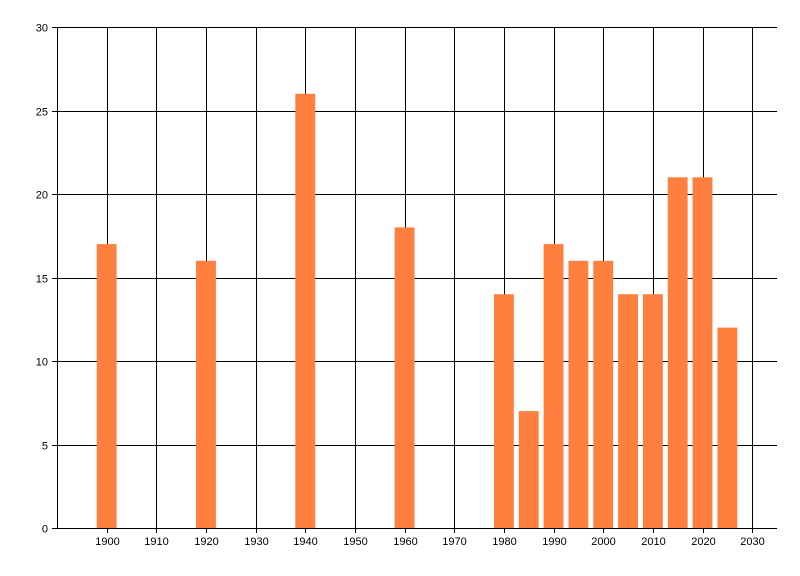 This screenshot has height=576, width=800. What do you see at coordinates (504, 542) in the screenshot?
I see `x-tick-label: 1980` at bounding box center [504, 542].